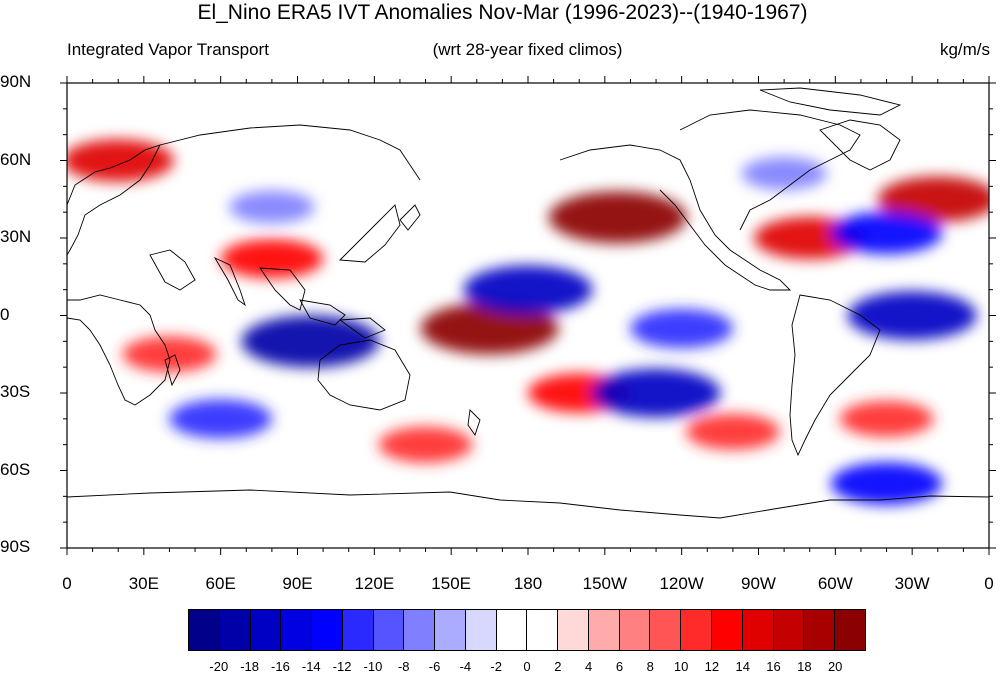  I want to click on colorbar-label: 0, so click(527, 666).